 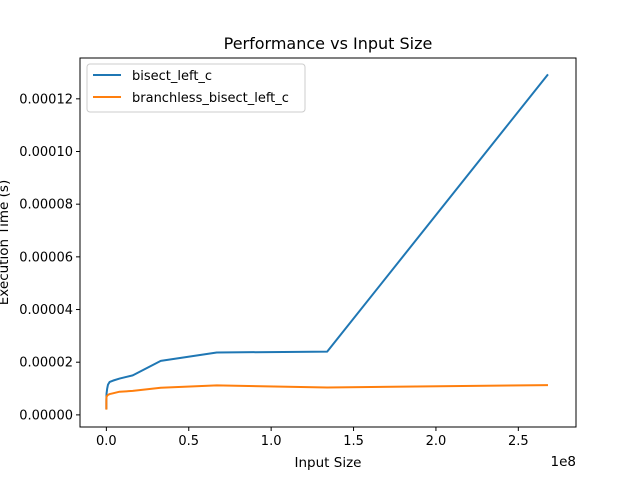 I want to click on y-tick-label: 0.00010, so click(x=46, y=152).